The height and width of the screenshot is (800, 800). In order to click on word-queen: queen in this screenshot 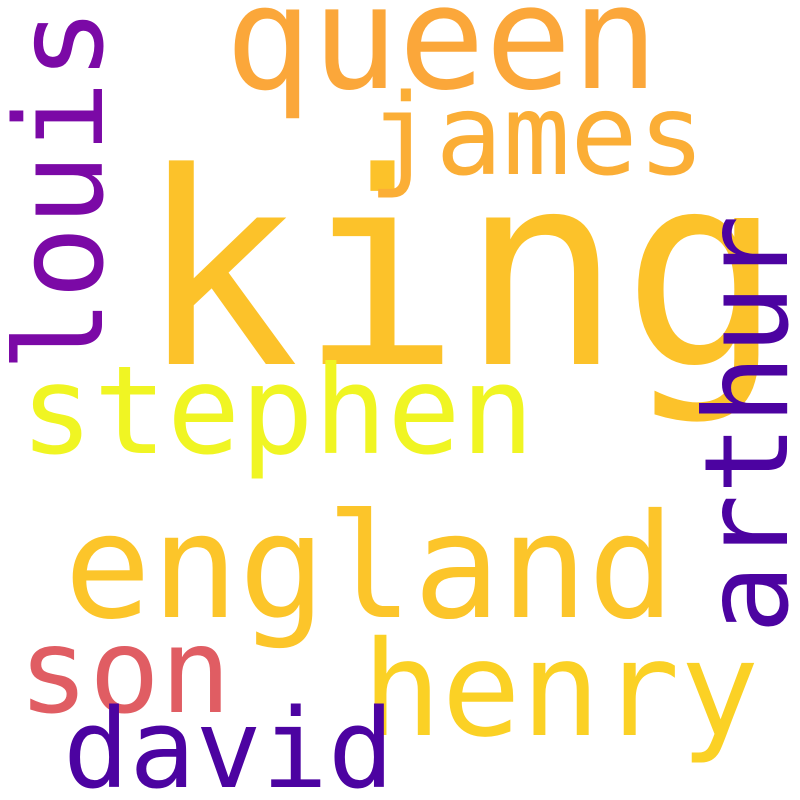, I will do `click(442, 61)`.